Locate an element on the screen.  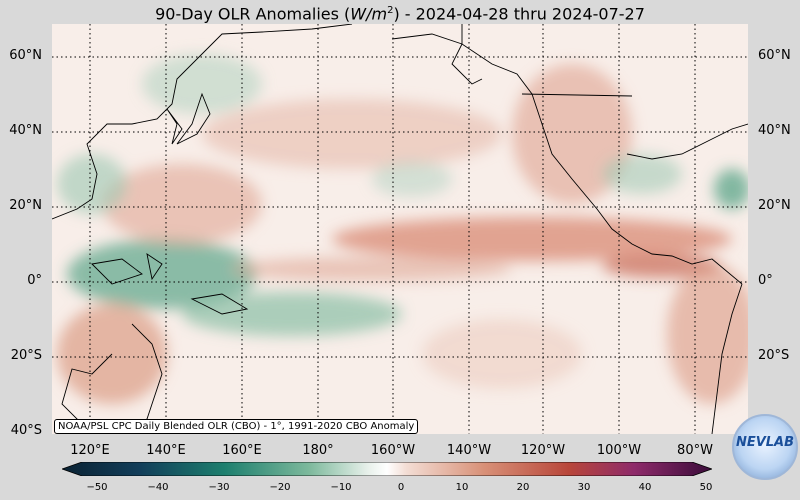
lon-label: 80°W is located at coordinates (695, 450).